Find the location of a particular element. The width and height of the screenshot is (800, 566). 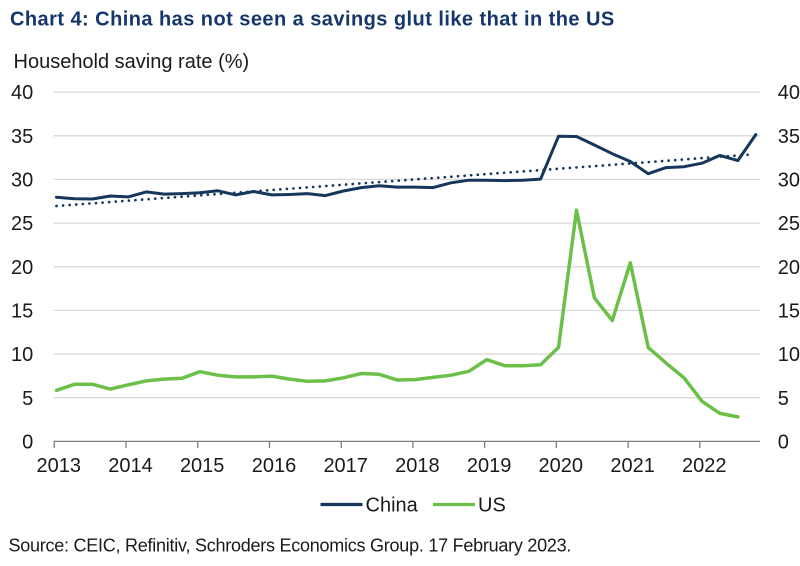

svg-text: China is located at coordinates (392, 506).